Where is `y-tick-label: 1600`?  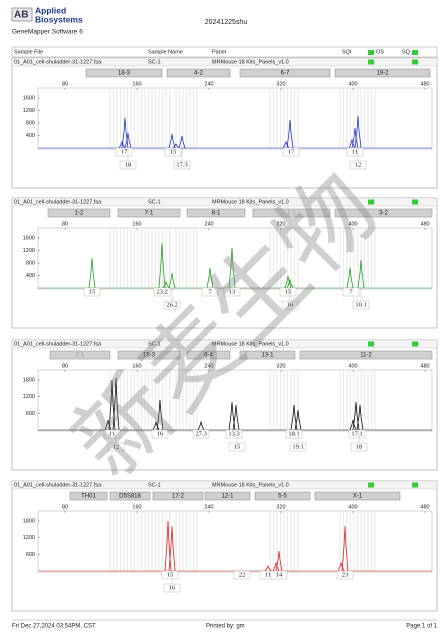
y-tick-label: 1600 is located at coordinates (29, 238).